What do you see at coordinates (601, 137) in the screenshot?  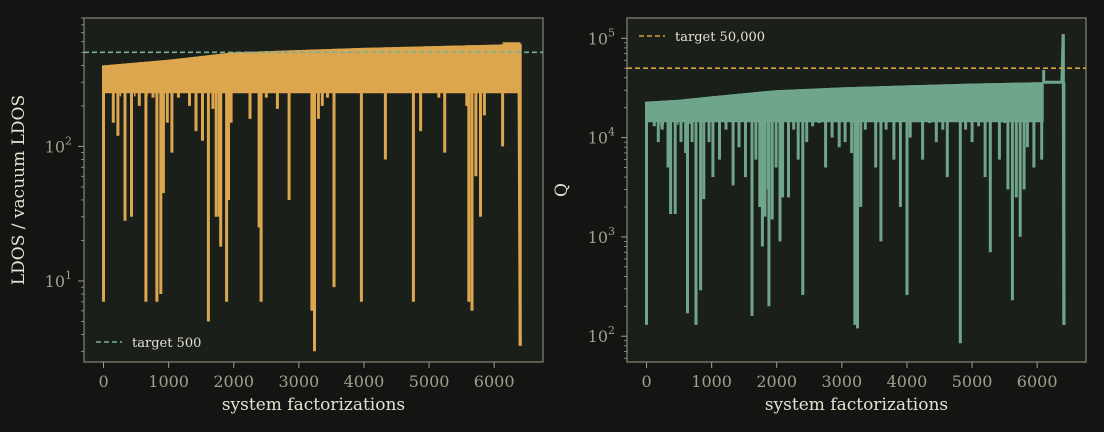 I see `y-tick-label: 10⁴` at bounding box center [601, 137].